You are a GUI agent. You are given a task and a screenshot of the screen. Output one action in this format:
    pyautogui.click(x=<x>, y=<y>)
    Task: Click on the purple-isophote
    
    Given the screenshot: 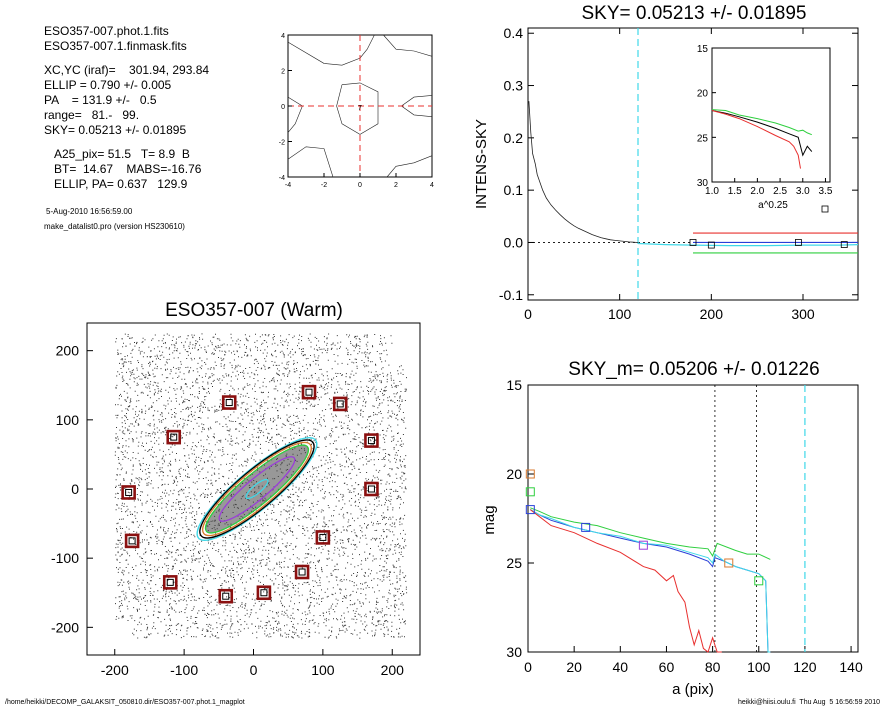 What is the action you would take?
    pyautogui.click(x=257, y=489)
    